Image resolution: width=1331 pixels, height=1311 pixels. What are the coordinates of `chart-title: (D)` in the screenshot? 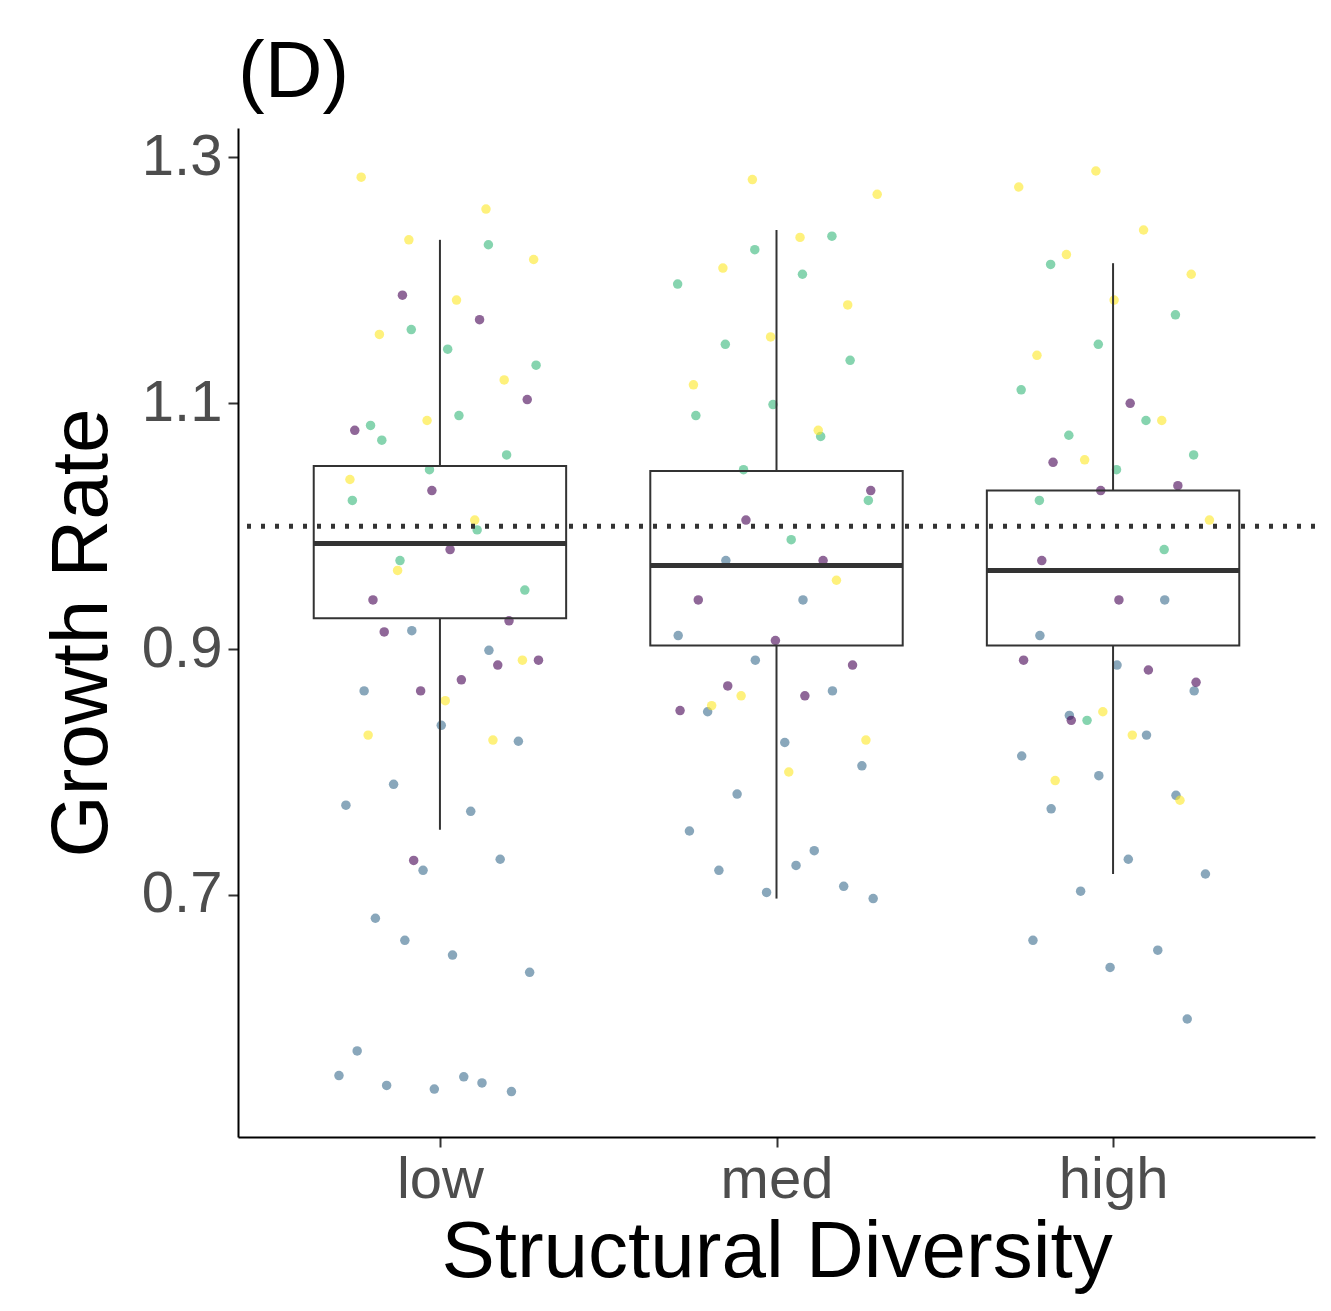 It's located at (294, 69).